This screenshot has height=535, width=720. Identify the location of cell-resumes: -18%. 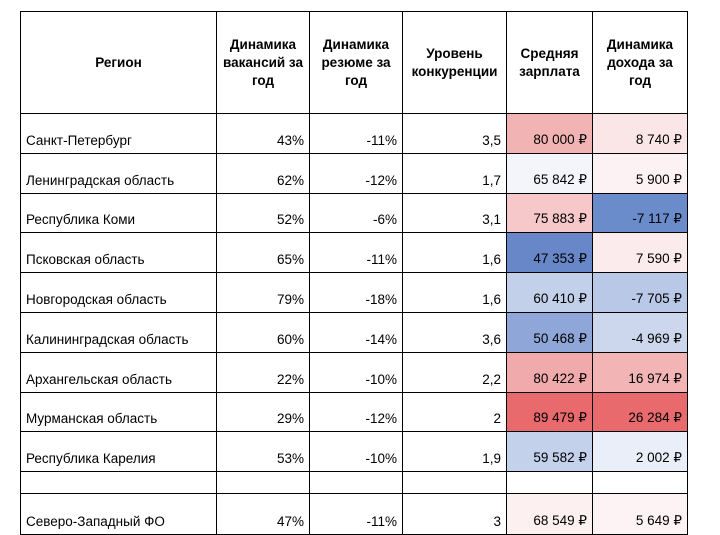
(356, 292).